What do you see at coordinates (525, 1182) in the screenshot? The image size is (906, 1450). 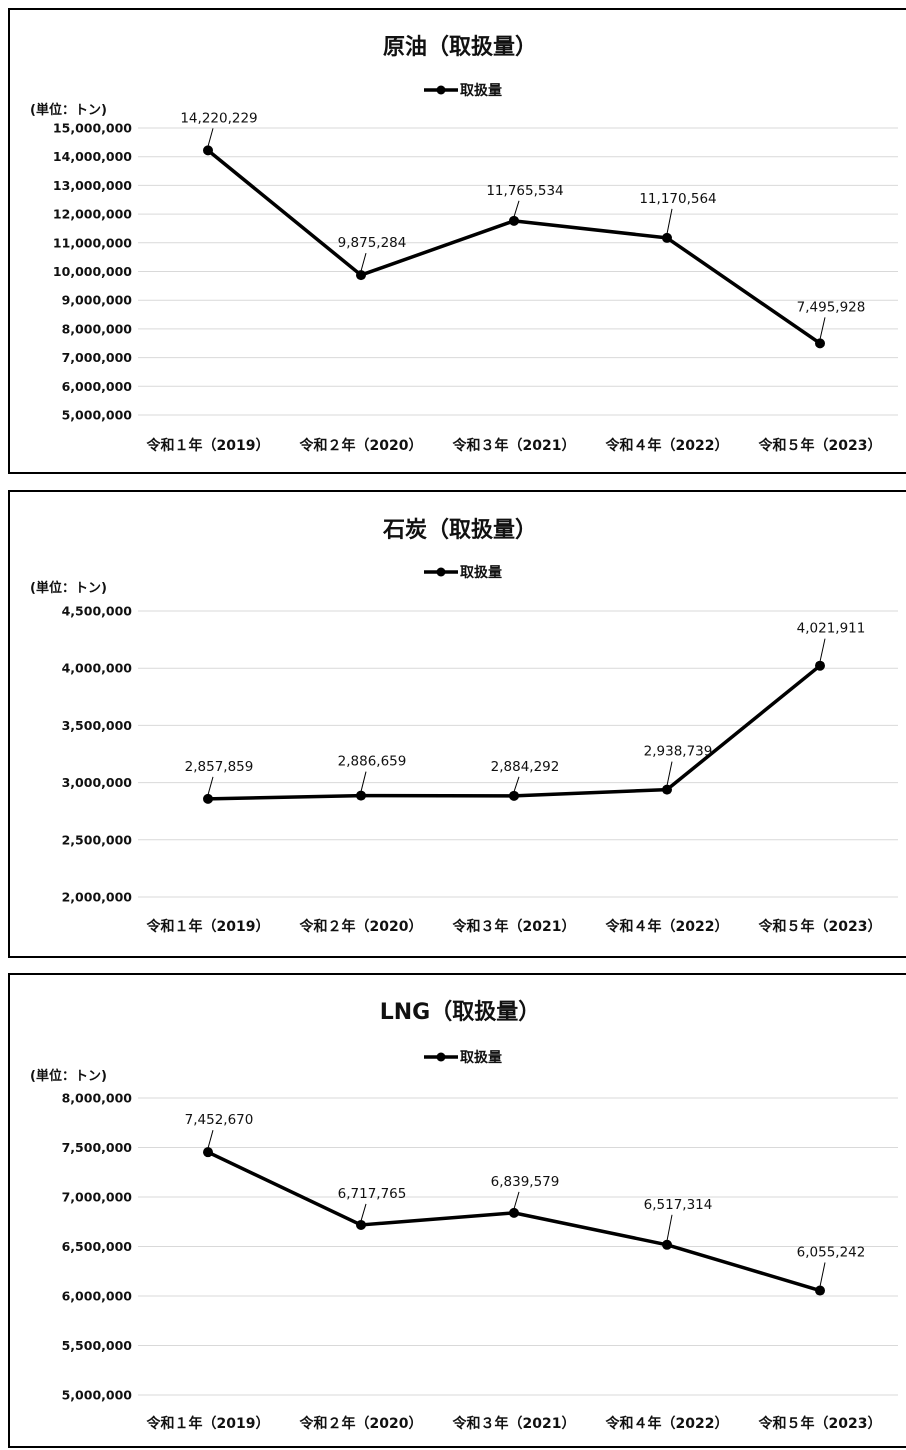 I see `data-label: 6,839,579` at bounding box center [525, 1182].